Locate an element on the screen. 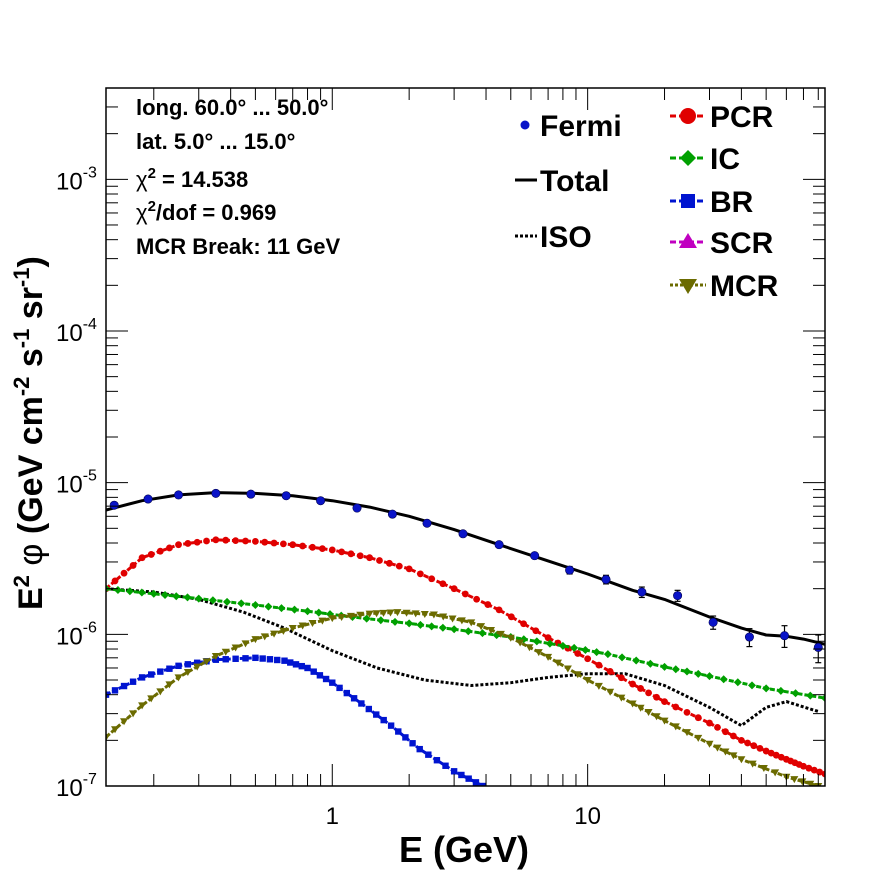 This screenshot has width=896, height=872. legend-fermi-label: Fermi is located at coordinates (581, 126).